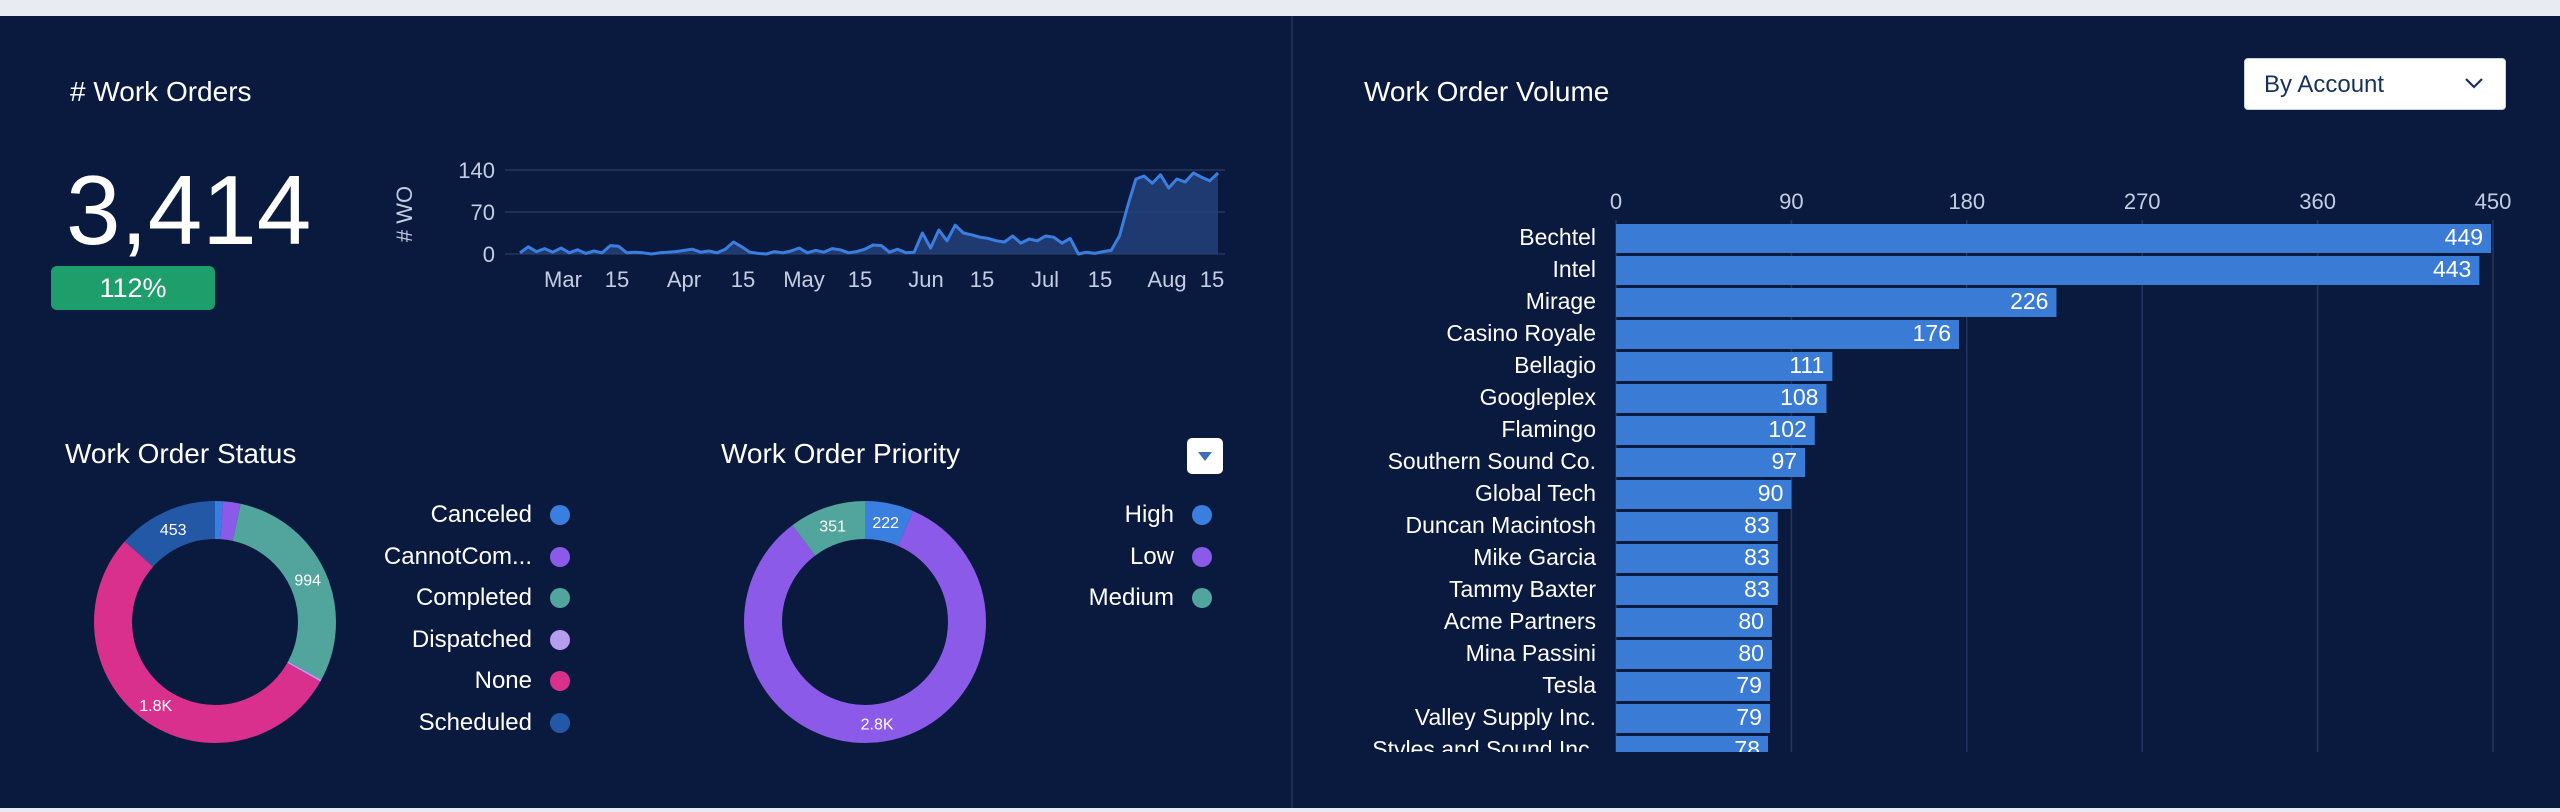 The width and height of the screenshot is (2560, 812). What do you see at coordinates (1505, 717) in the screenshot?
I see `volume-category-label: Valley Supply Inc.` at bounding box center [1505, 717].